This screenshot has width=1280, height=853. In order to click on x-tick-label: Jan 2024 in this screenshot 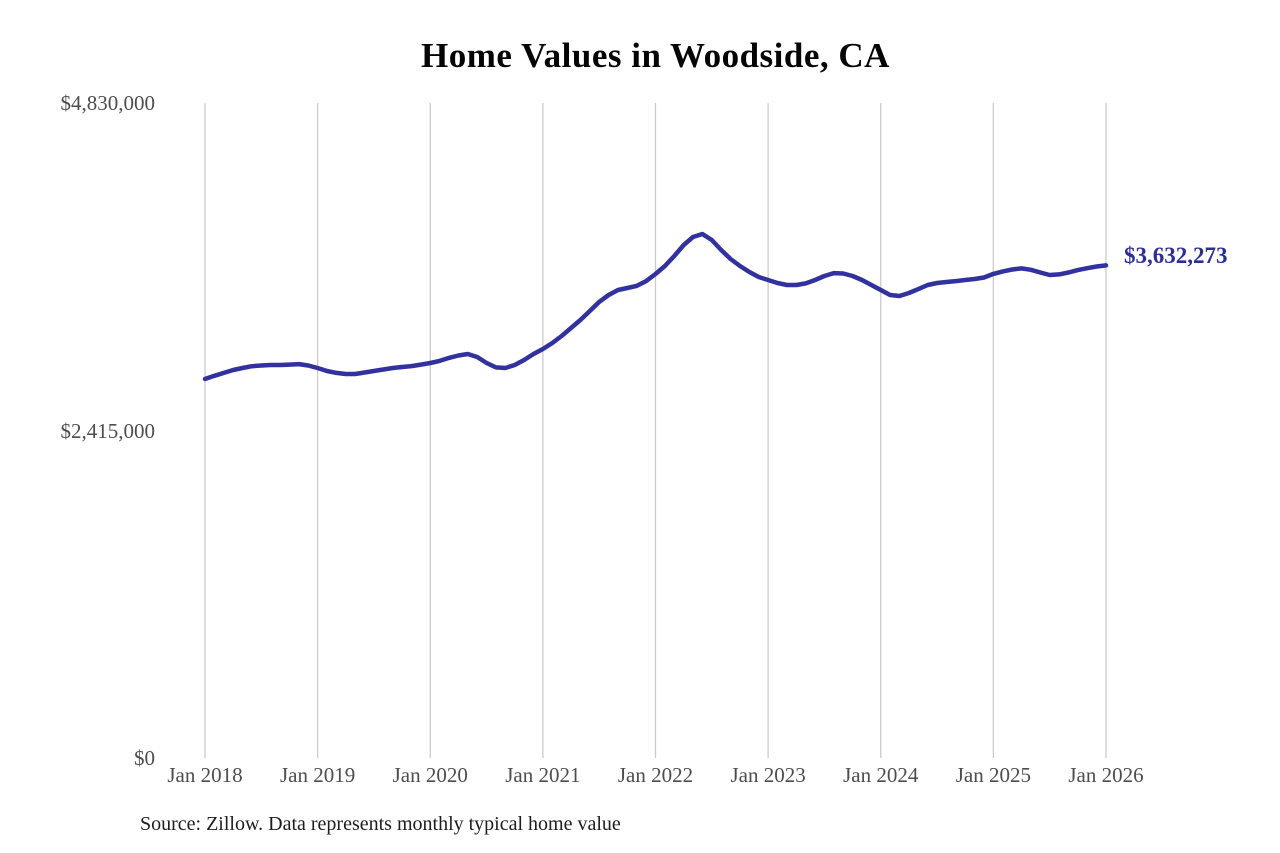, I will do `click(881, 775)`.